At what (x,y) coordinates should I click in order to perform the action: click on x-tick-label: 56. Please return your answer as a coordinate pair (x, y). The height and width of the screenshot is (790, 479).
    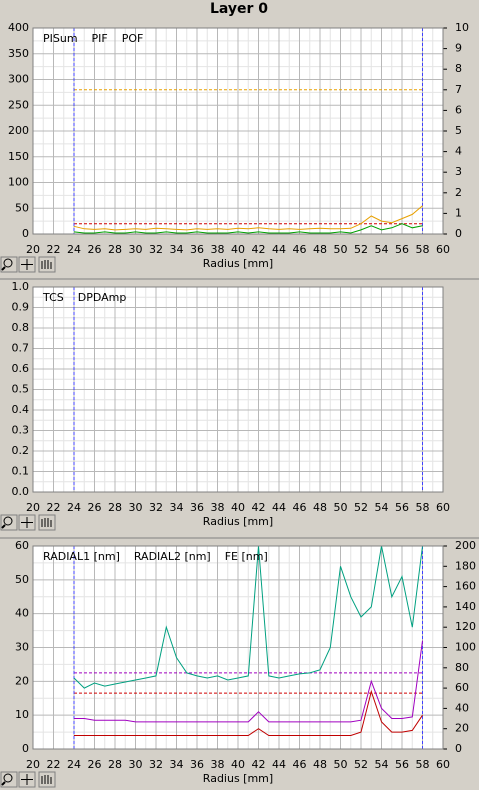
    Looking at the image, I should click on (402, 764).